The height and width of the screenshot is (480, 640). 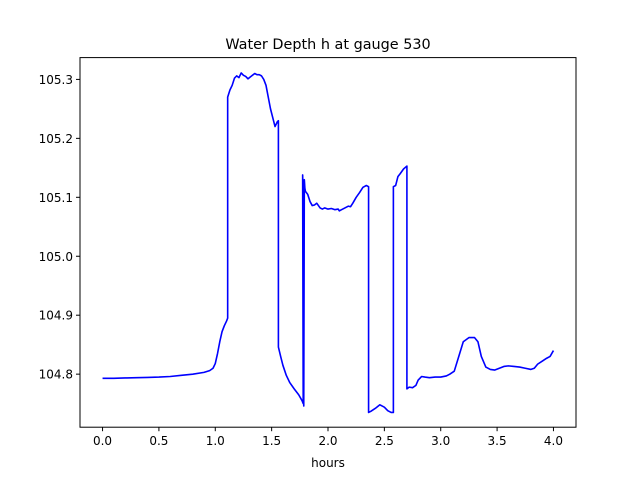 What do you see at coordinates (497, 441) in the screenshot?
I see `x-tick-label: 3.5` at bounding box center [497, 441].